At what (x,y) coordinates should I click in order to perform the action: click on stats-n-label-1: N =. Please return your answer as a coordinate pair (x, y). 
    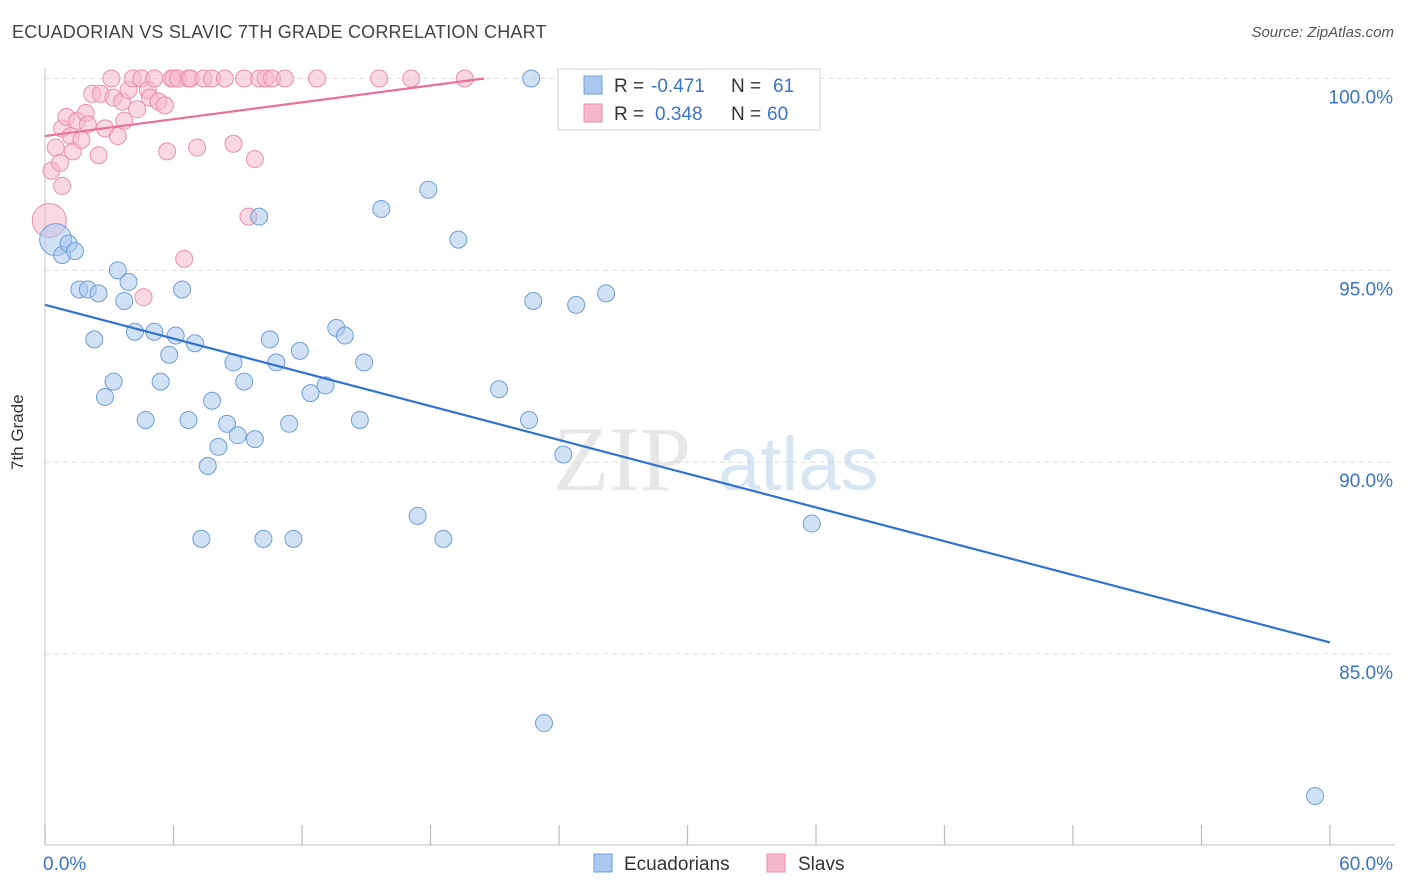
    Looking at the image, I should click on (746, 86).